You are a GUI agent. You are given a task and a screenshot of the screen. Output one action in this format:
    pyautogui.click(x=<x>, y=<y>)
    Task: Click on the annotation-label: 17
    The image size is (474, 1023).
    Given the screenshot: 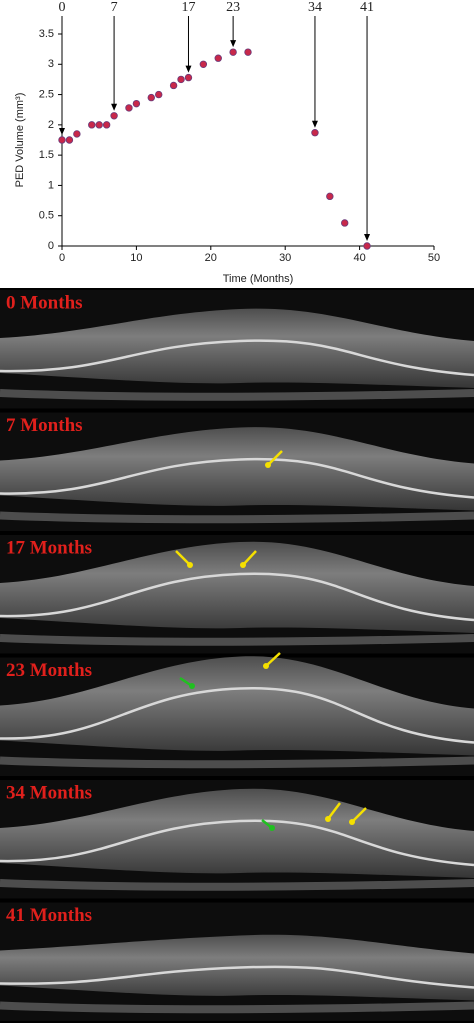 What is the action you would take?
    pyautogui.click(x=188, y=7)
    